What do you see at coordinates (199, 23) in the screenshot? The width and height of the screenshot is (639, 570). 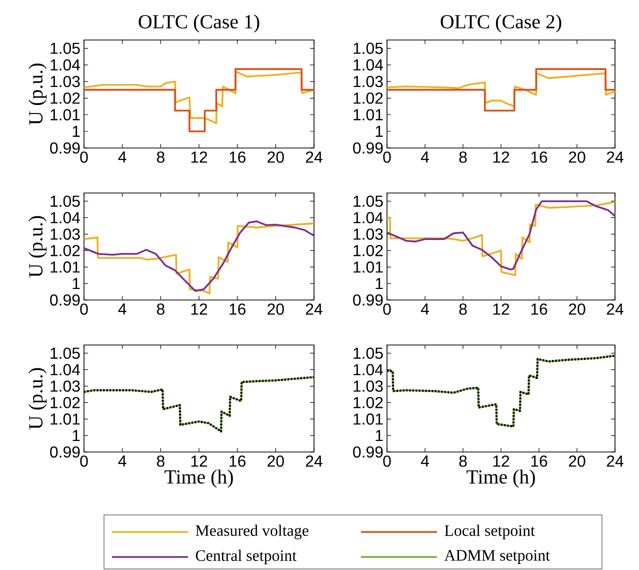 I see `chart-title: OLTC (Case 1)` at bounding box center [199, 23].